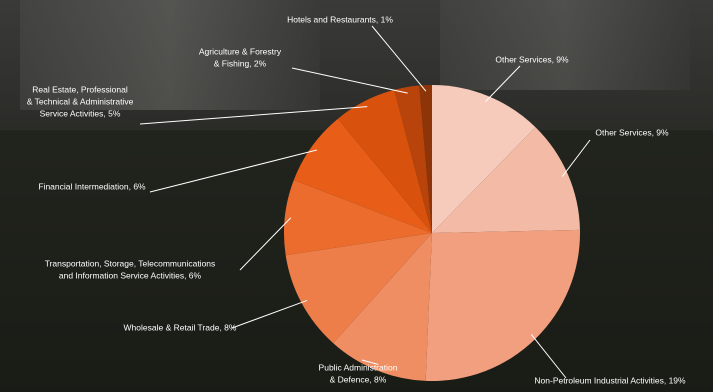 The image size is (713, 392). I want to click on slice-label: & Defence, 8%, so click(358, 379).